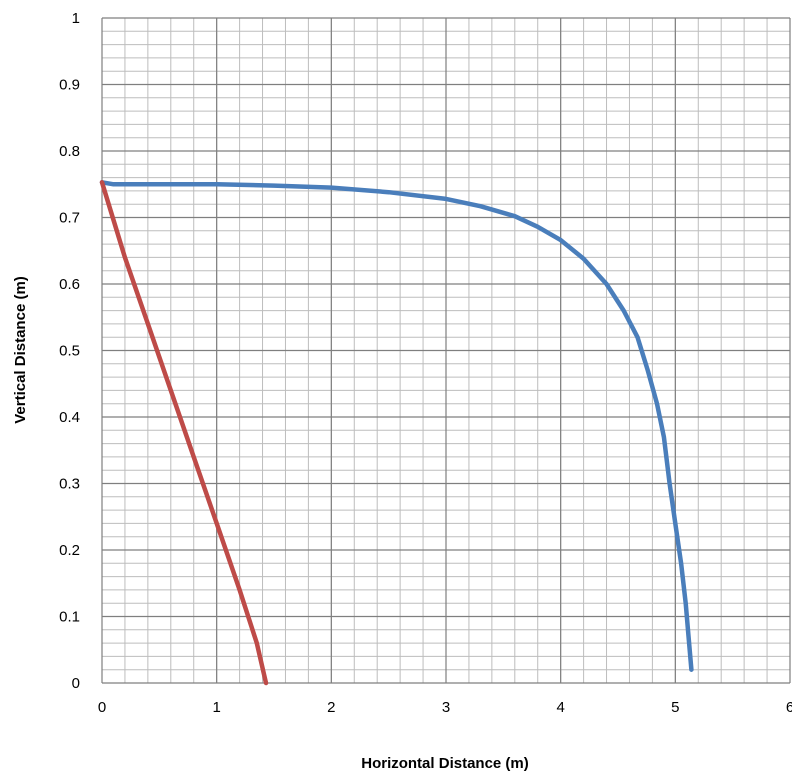 Image resolution: width=792 pixels, height=776 pixels. I want to click on y-tick-label: 0.1, so click(69, 617).